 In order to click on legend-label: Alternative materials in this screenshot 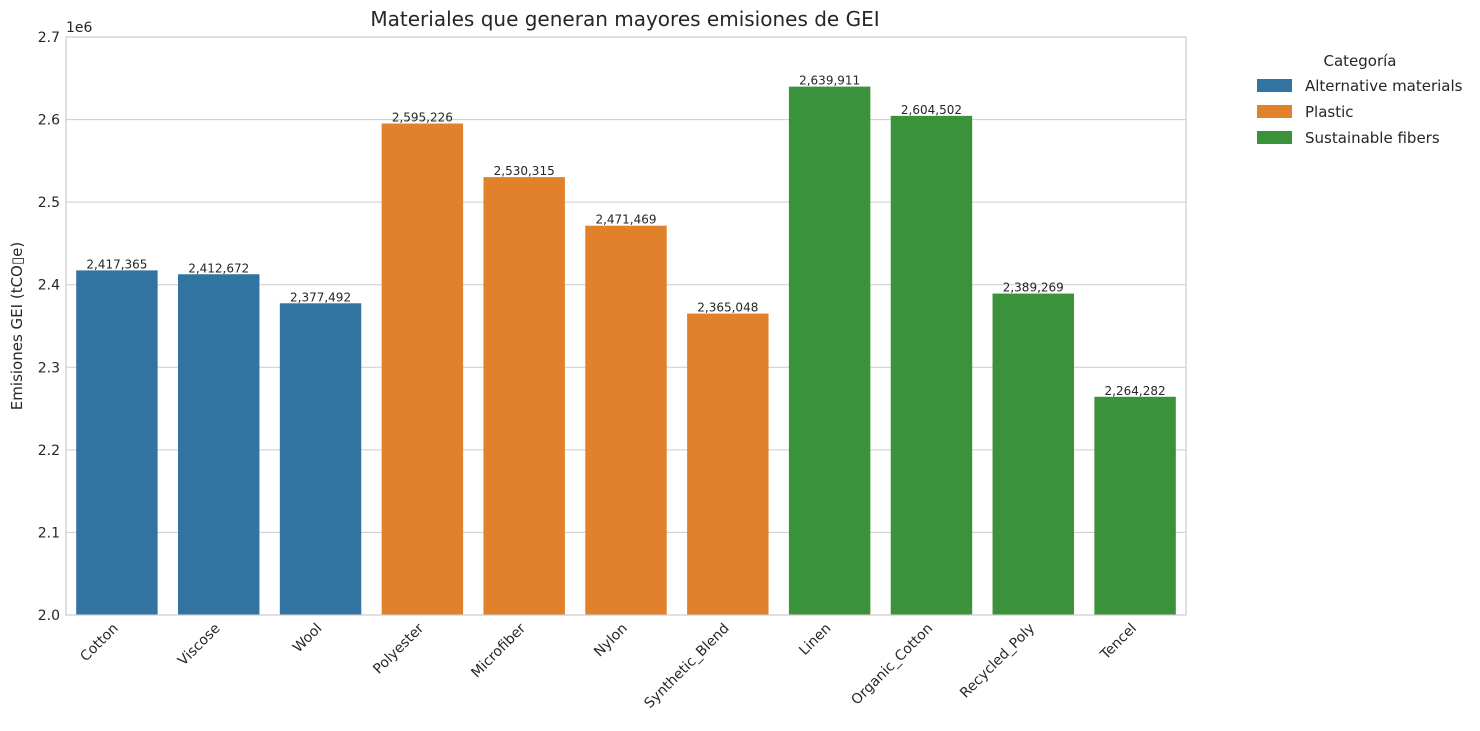, I will do `click(1384, 86)`.